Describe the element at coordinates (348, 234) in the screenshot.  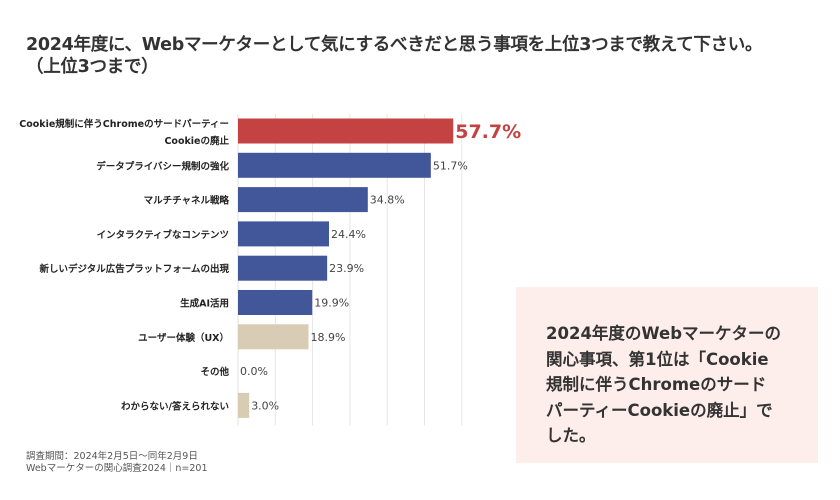
I see `value-label: 24.4%` at that location.